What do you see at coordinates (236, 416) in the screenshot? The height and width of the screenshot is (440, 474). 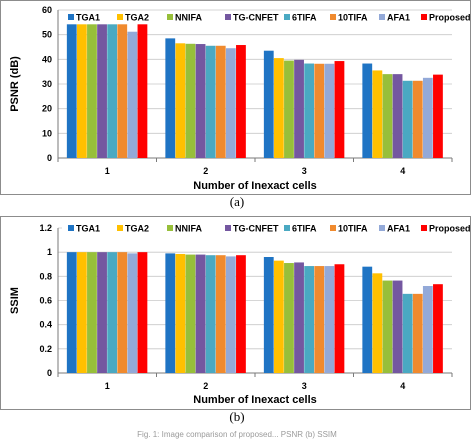 I see `chart-b-caption: (b)` at bounding box center [236, 416].